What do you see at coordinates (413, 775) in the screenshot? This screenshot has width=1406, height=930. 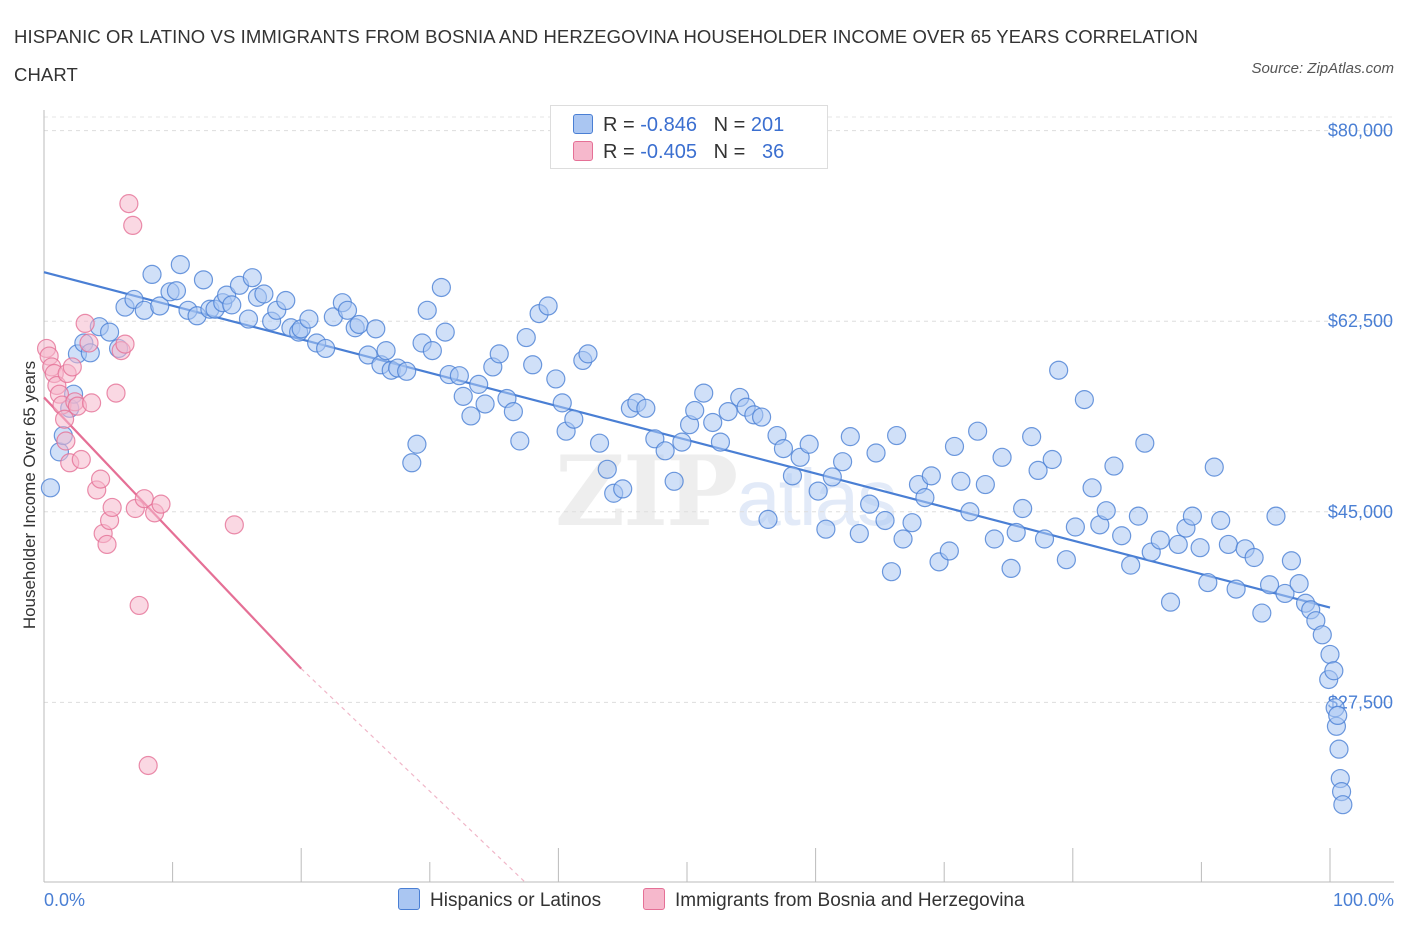 I see `trend-line-bosnia-extension` at bounding box center [413, 775].